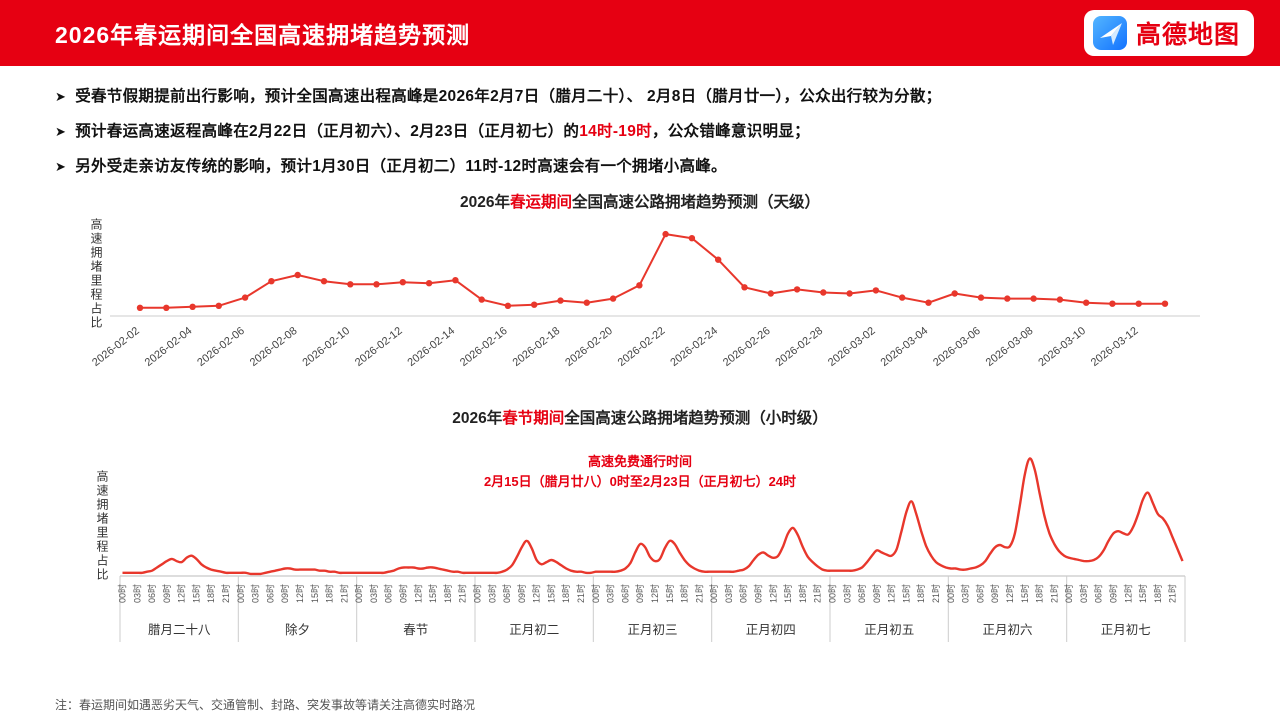 This screenshot has height=720, width=1280. I want to click on svg-text: 2026-02-08, so click(274, 347).